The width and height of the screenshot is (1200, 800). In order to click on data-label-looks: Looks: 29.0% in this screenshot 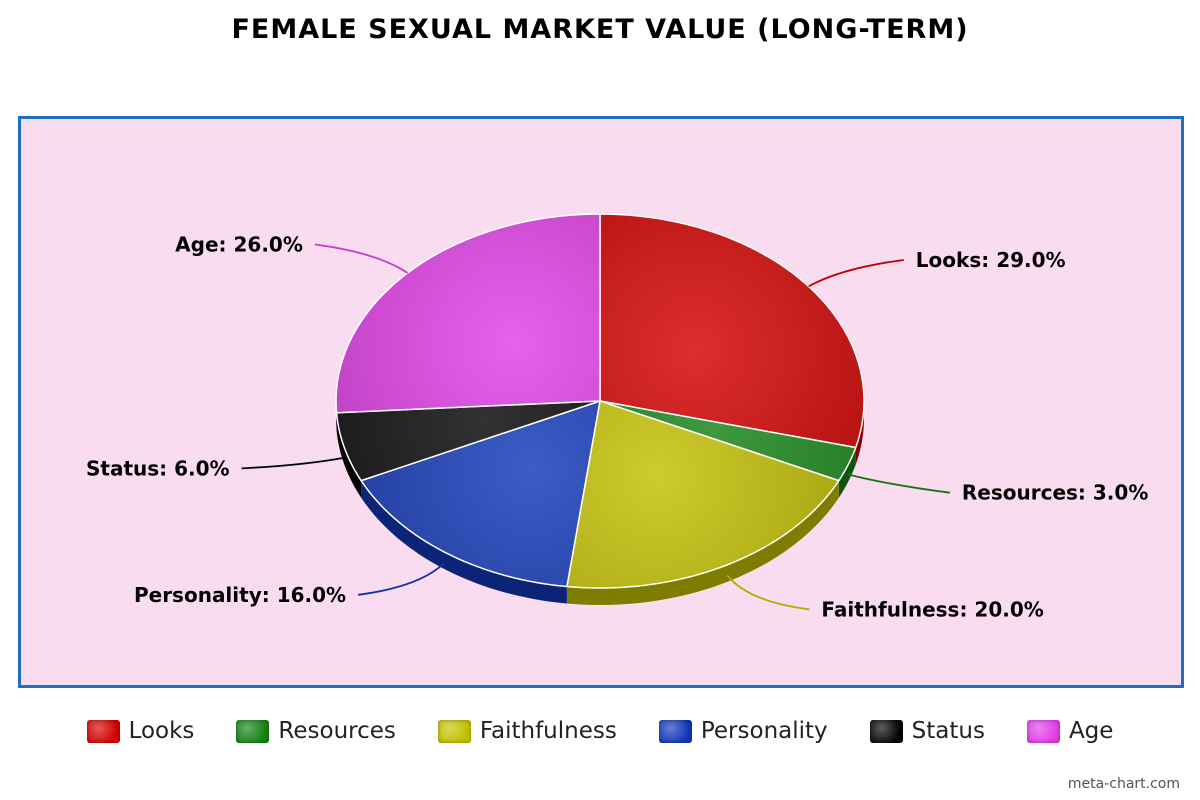, I will do `click(991, 260)`.